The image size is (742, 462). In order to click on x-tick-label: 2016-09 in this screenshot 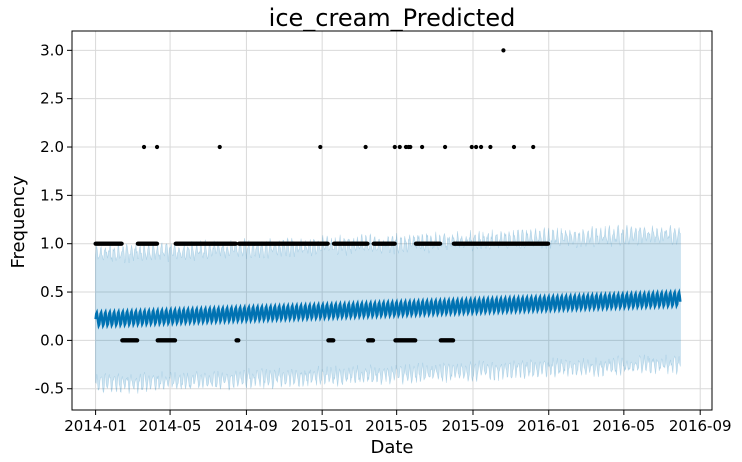, I will do `click(700, 426)`.